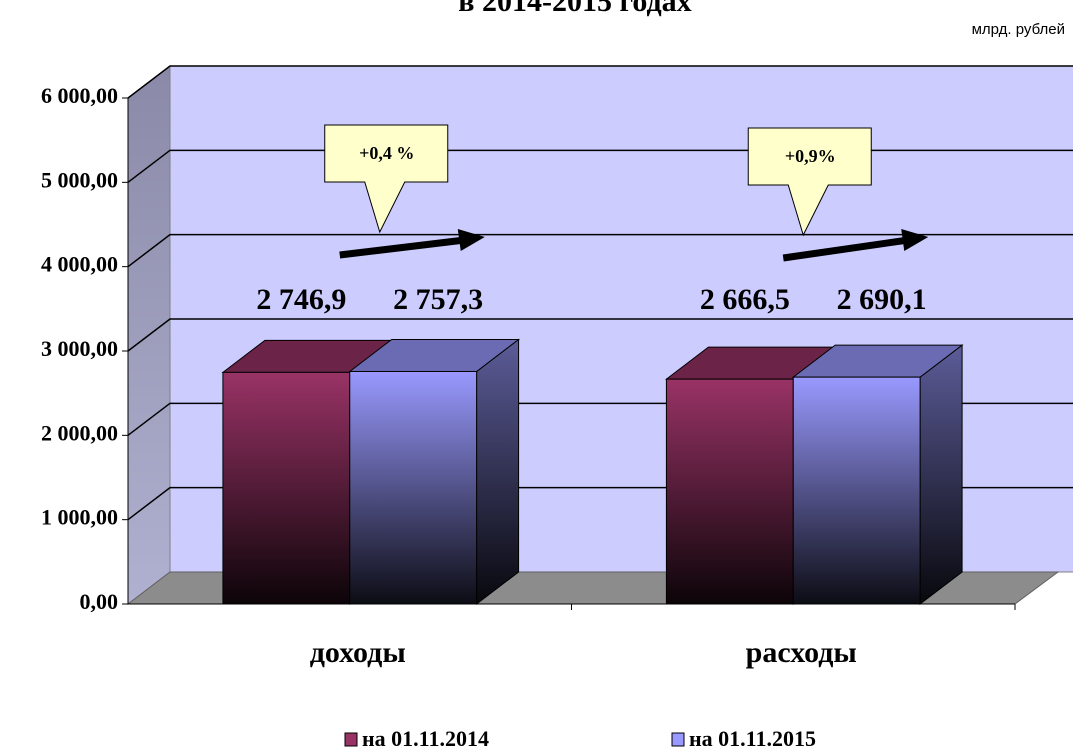 The width and height of the screenshot is (1073, 754). I want to click on y-tick-label: 0,00, so click(99, 601).